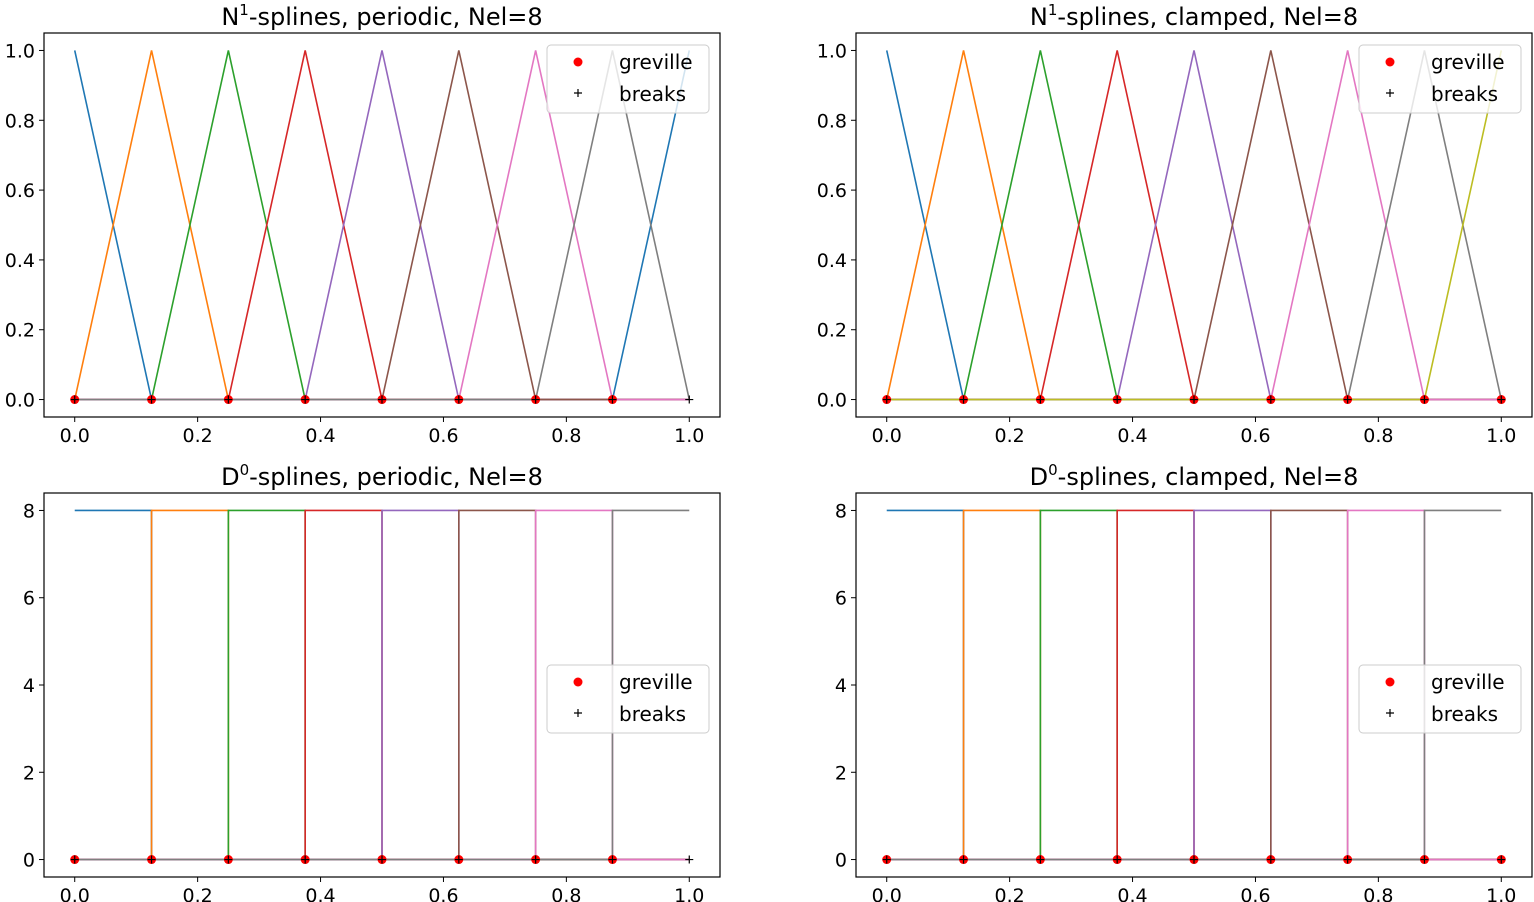 The height and width of the screenshot is (902, 1534). Describe the element at coordinates (29, 599) in the screenshot. I see `y-tick-label: 6` at that location.